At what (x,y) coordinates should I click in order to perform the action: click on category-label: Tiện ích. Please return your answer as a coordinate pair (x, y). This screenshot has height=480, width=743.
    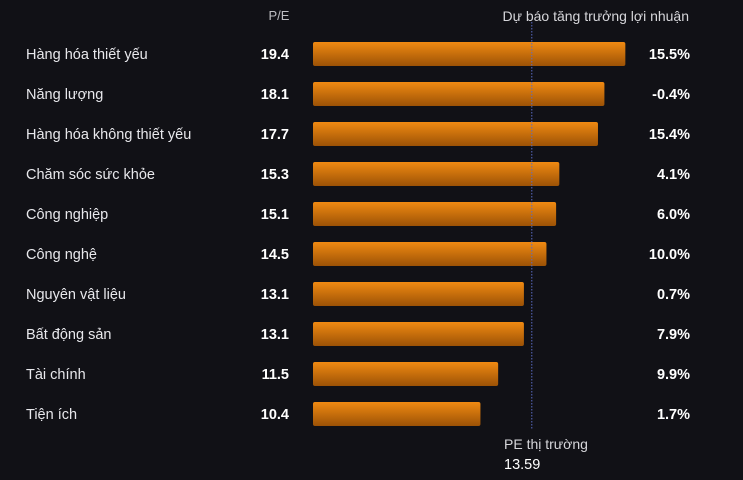
    Looking at the image, I should click on (51, 415).